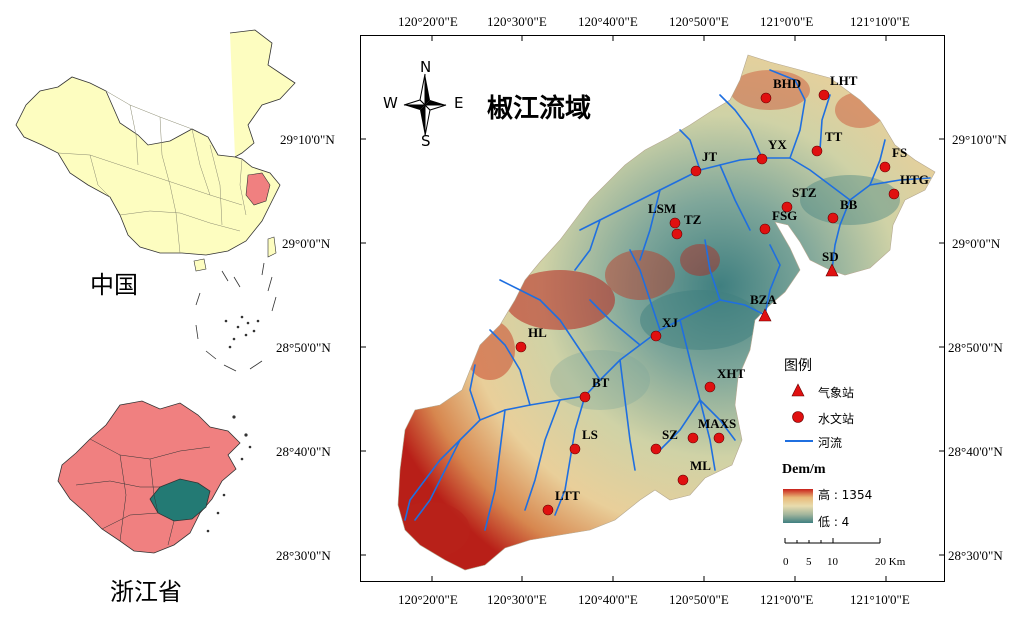 The height and width of the screenshot is (620, 1033). I want to click on station-label-stz: STZ, so click(804, 192).